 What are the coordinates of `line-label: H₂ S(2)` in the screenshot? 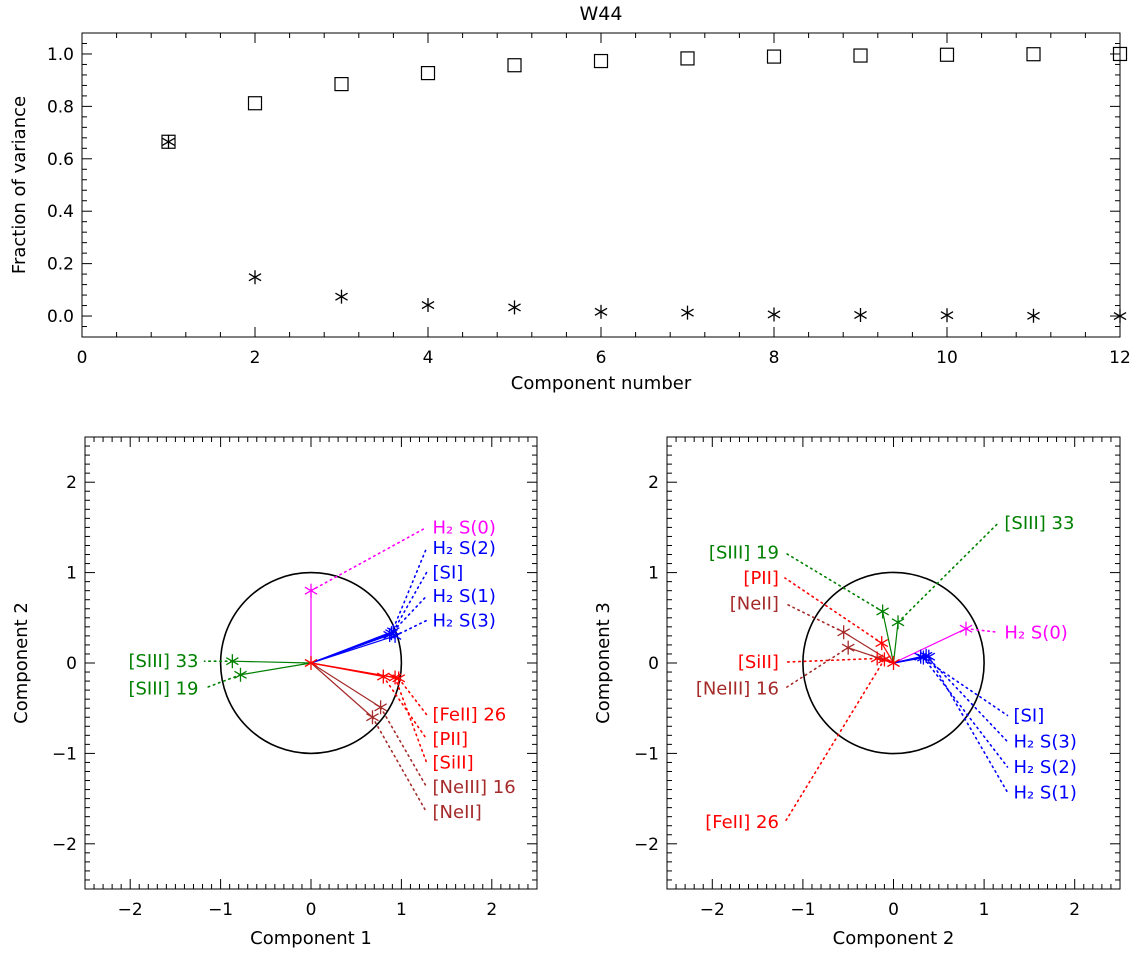 It's located at (464, 548).